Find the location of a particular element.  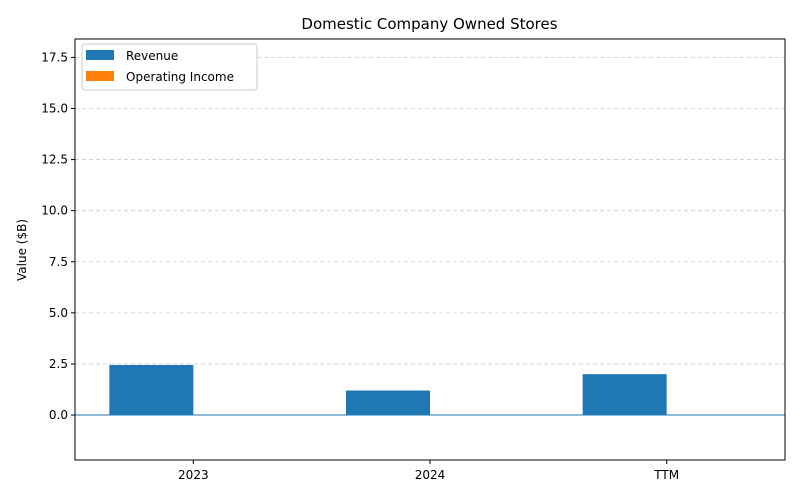

y-tick-label: 17.5 is located at coordinates (54, 57).